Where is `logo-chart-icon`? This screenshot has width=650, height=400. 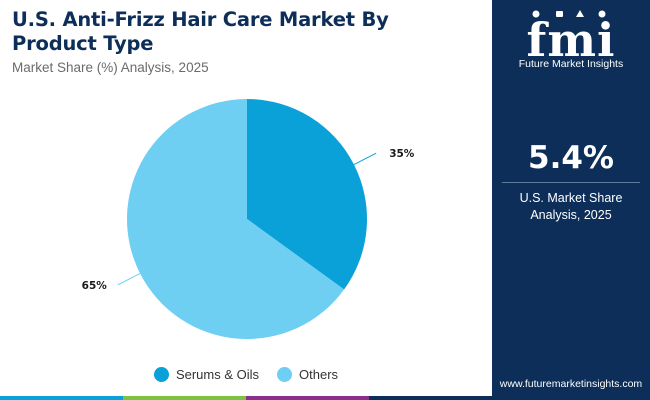 logo-chart-icon is located at coordinates (559, 14).